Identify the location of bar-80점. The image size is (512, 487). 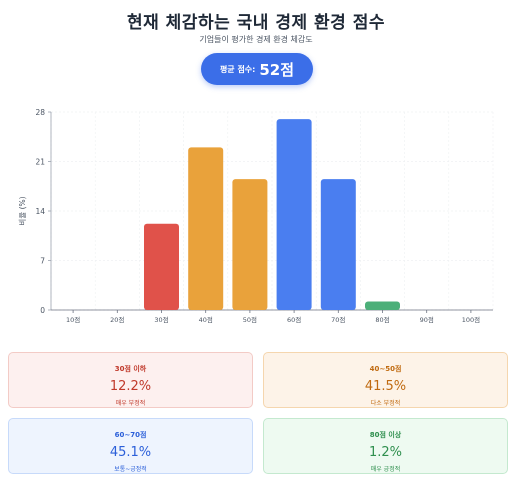
(382, 305).